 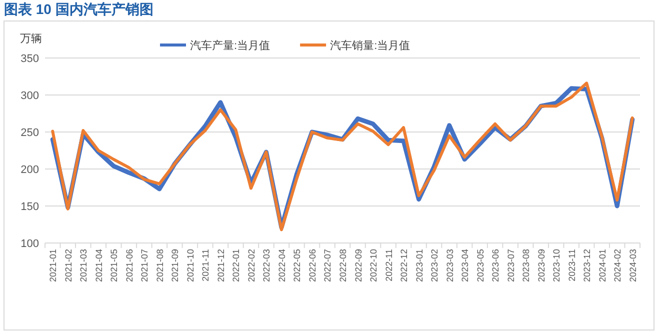 I want to click on x-tick-label: 2021-01, so click(x=53, y=265).